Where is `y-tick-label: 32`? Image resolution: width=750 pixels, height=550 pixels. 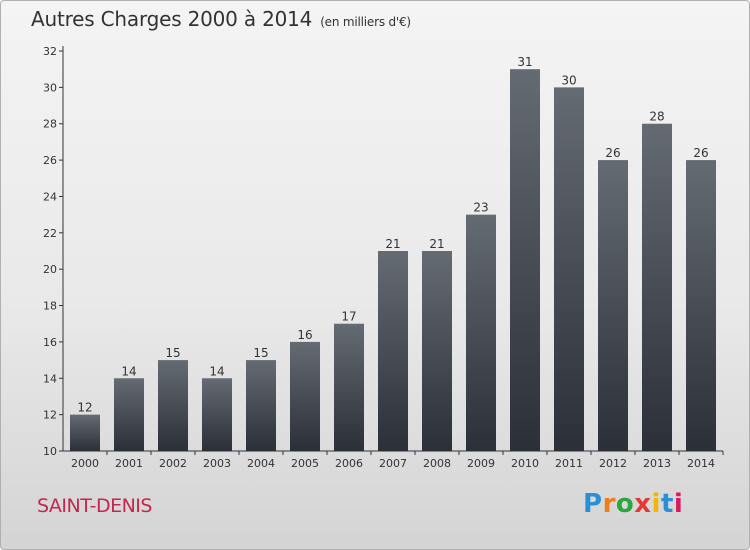 y-tick-label: 32 is located at coordinates (50, 51).